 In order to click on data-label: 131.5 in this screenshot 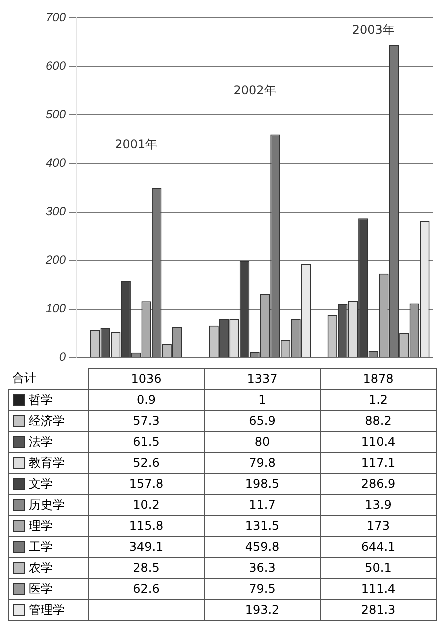, I will do `click(262, 526)`.